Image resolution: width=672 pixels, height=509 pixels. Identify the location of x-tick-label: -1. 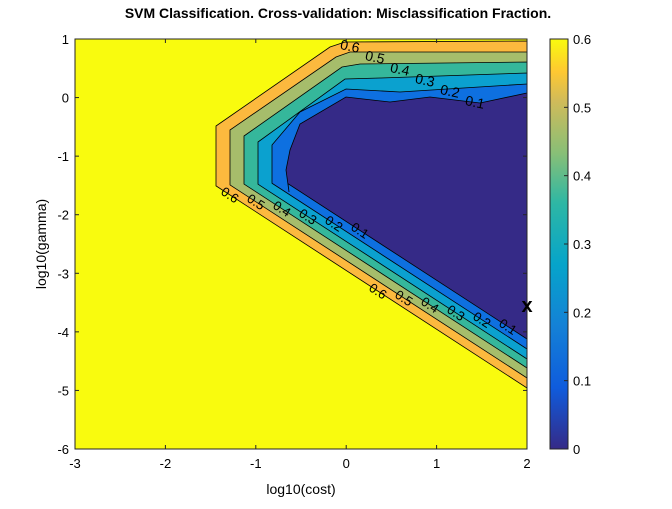
(256, 463).